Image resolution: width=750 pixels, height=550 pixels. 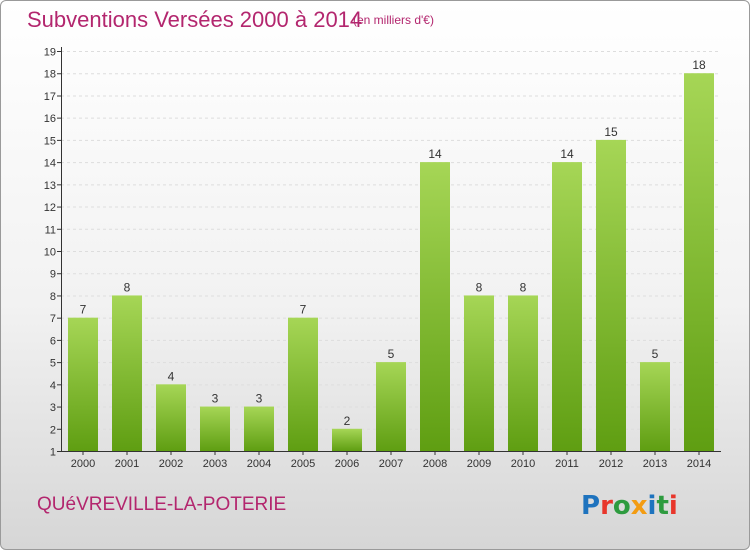 I want to click on bar-2003, so click(x=215, y=428).